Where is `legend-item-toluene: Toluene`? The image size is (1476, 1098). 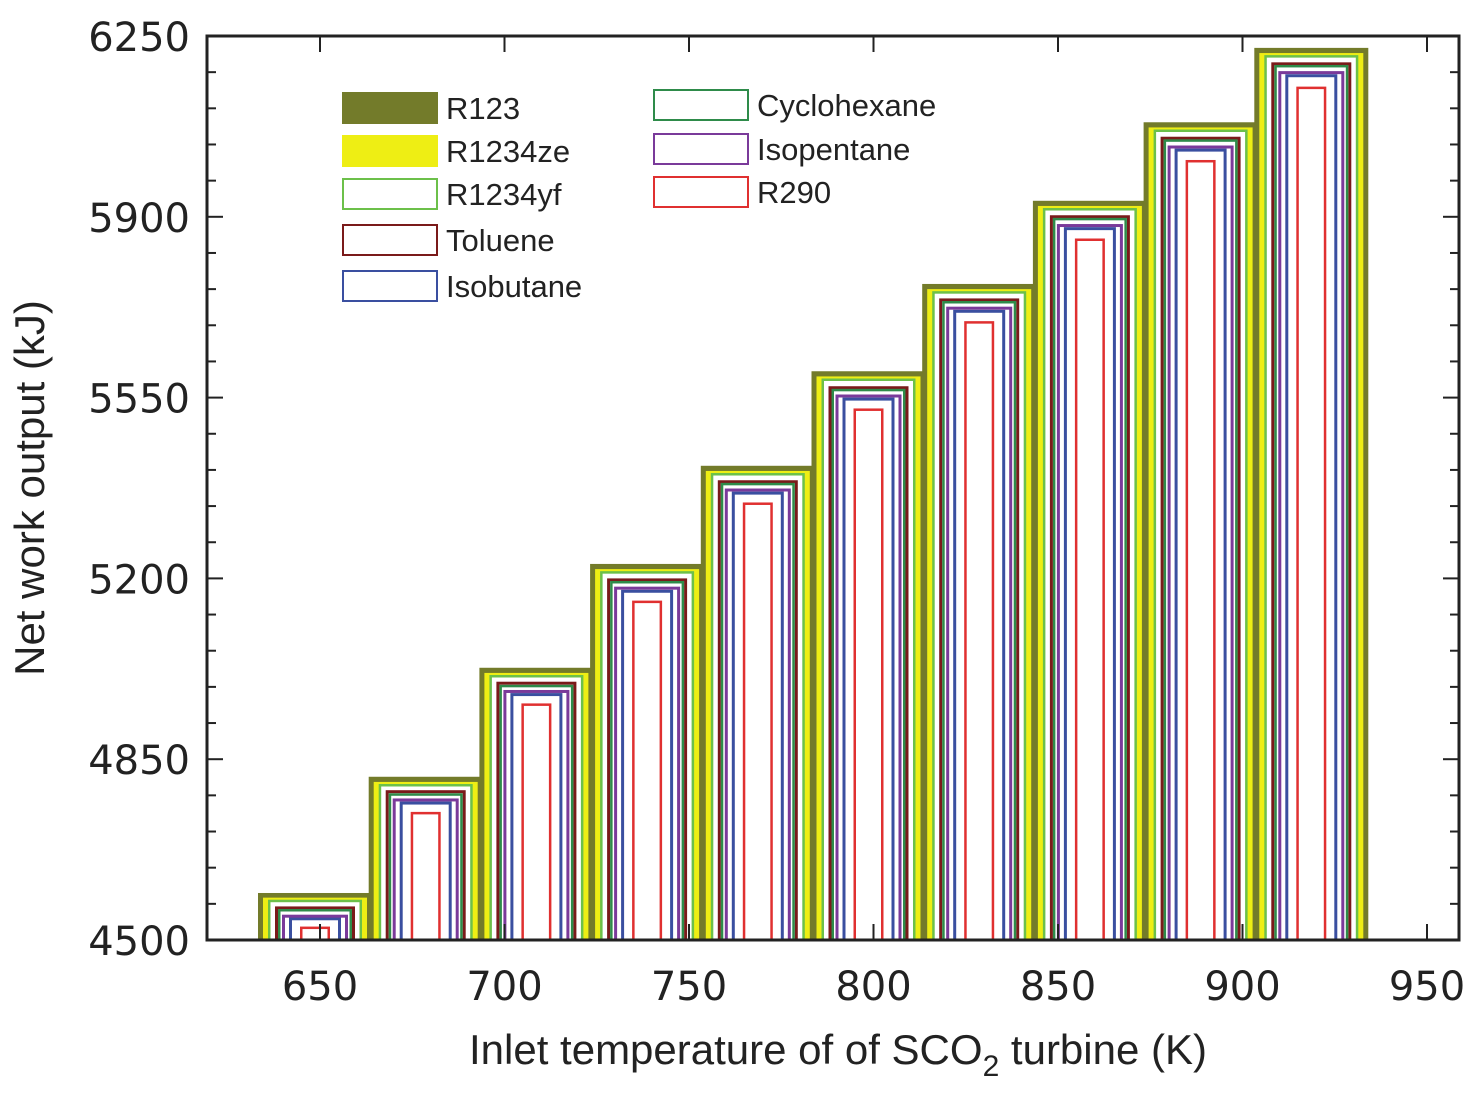
legend-item-toluene: Toluene is located at coordinates (448, 240).